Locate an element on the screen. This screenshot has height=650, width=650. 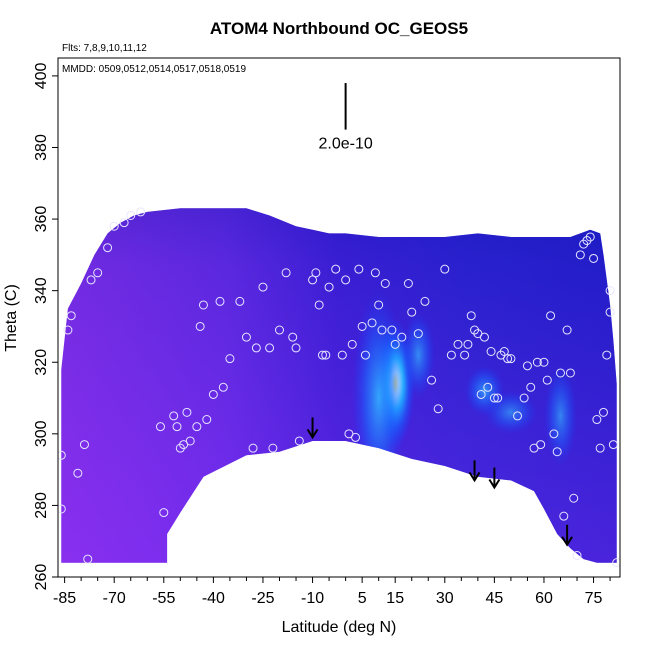
x-axis-label: Latitude (deg N) is located at coordinates (339, 627).